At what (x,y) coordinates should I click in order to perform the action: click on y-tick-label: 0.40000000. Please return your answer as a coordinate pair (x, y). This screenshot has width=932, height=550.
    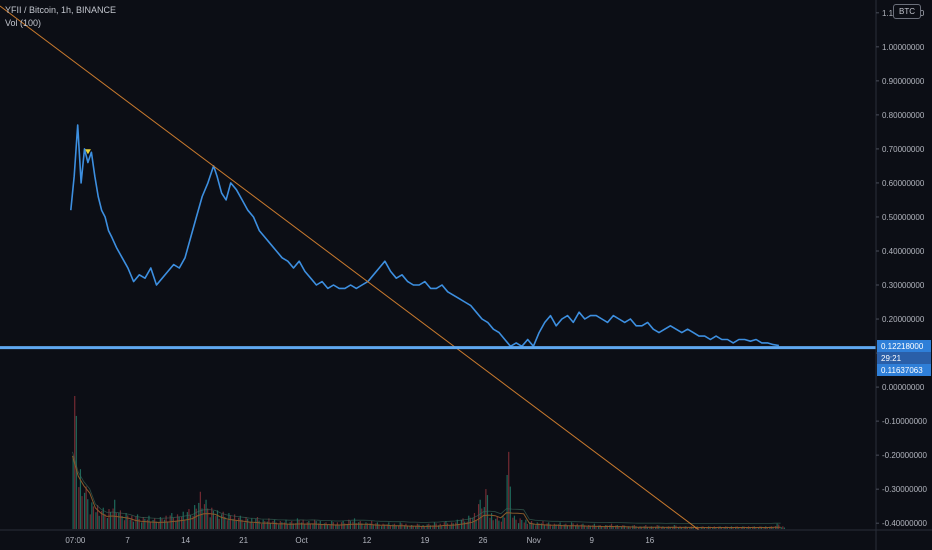
    Looking at the image, I should click on (903, 251).